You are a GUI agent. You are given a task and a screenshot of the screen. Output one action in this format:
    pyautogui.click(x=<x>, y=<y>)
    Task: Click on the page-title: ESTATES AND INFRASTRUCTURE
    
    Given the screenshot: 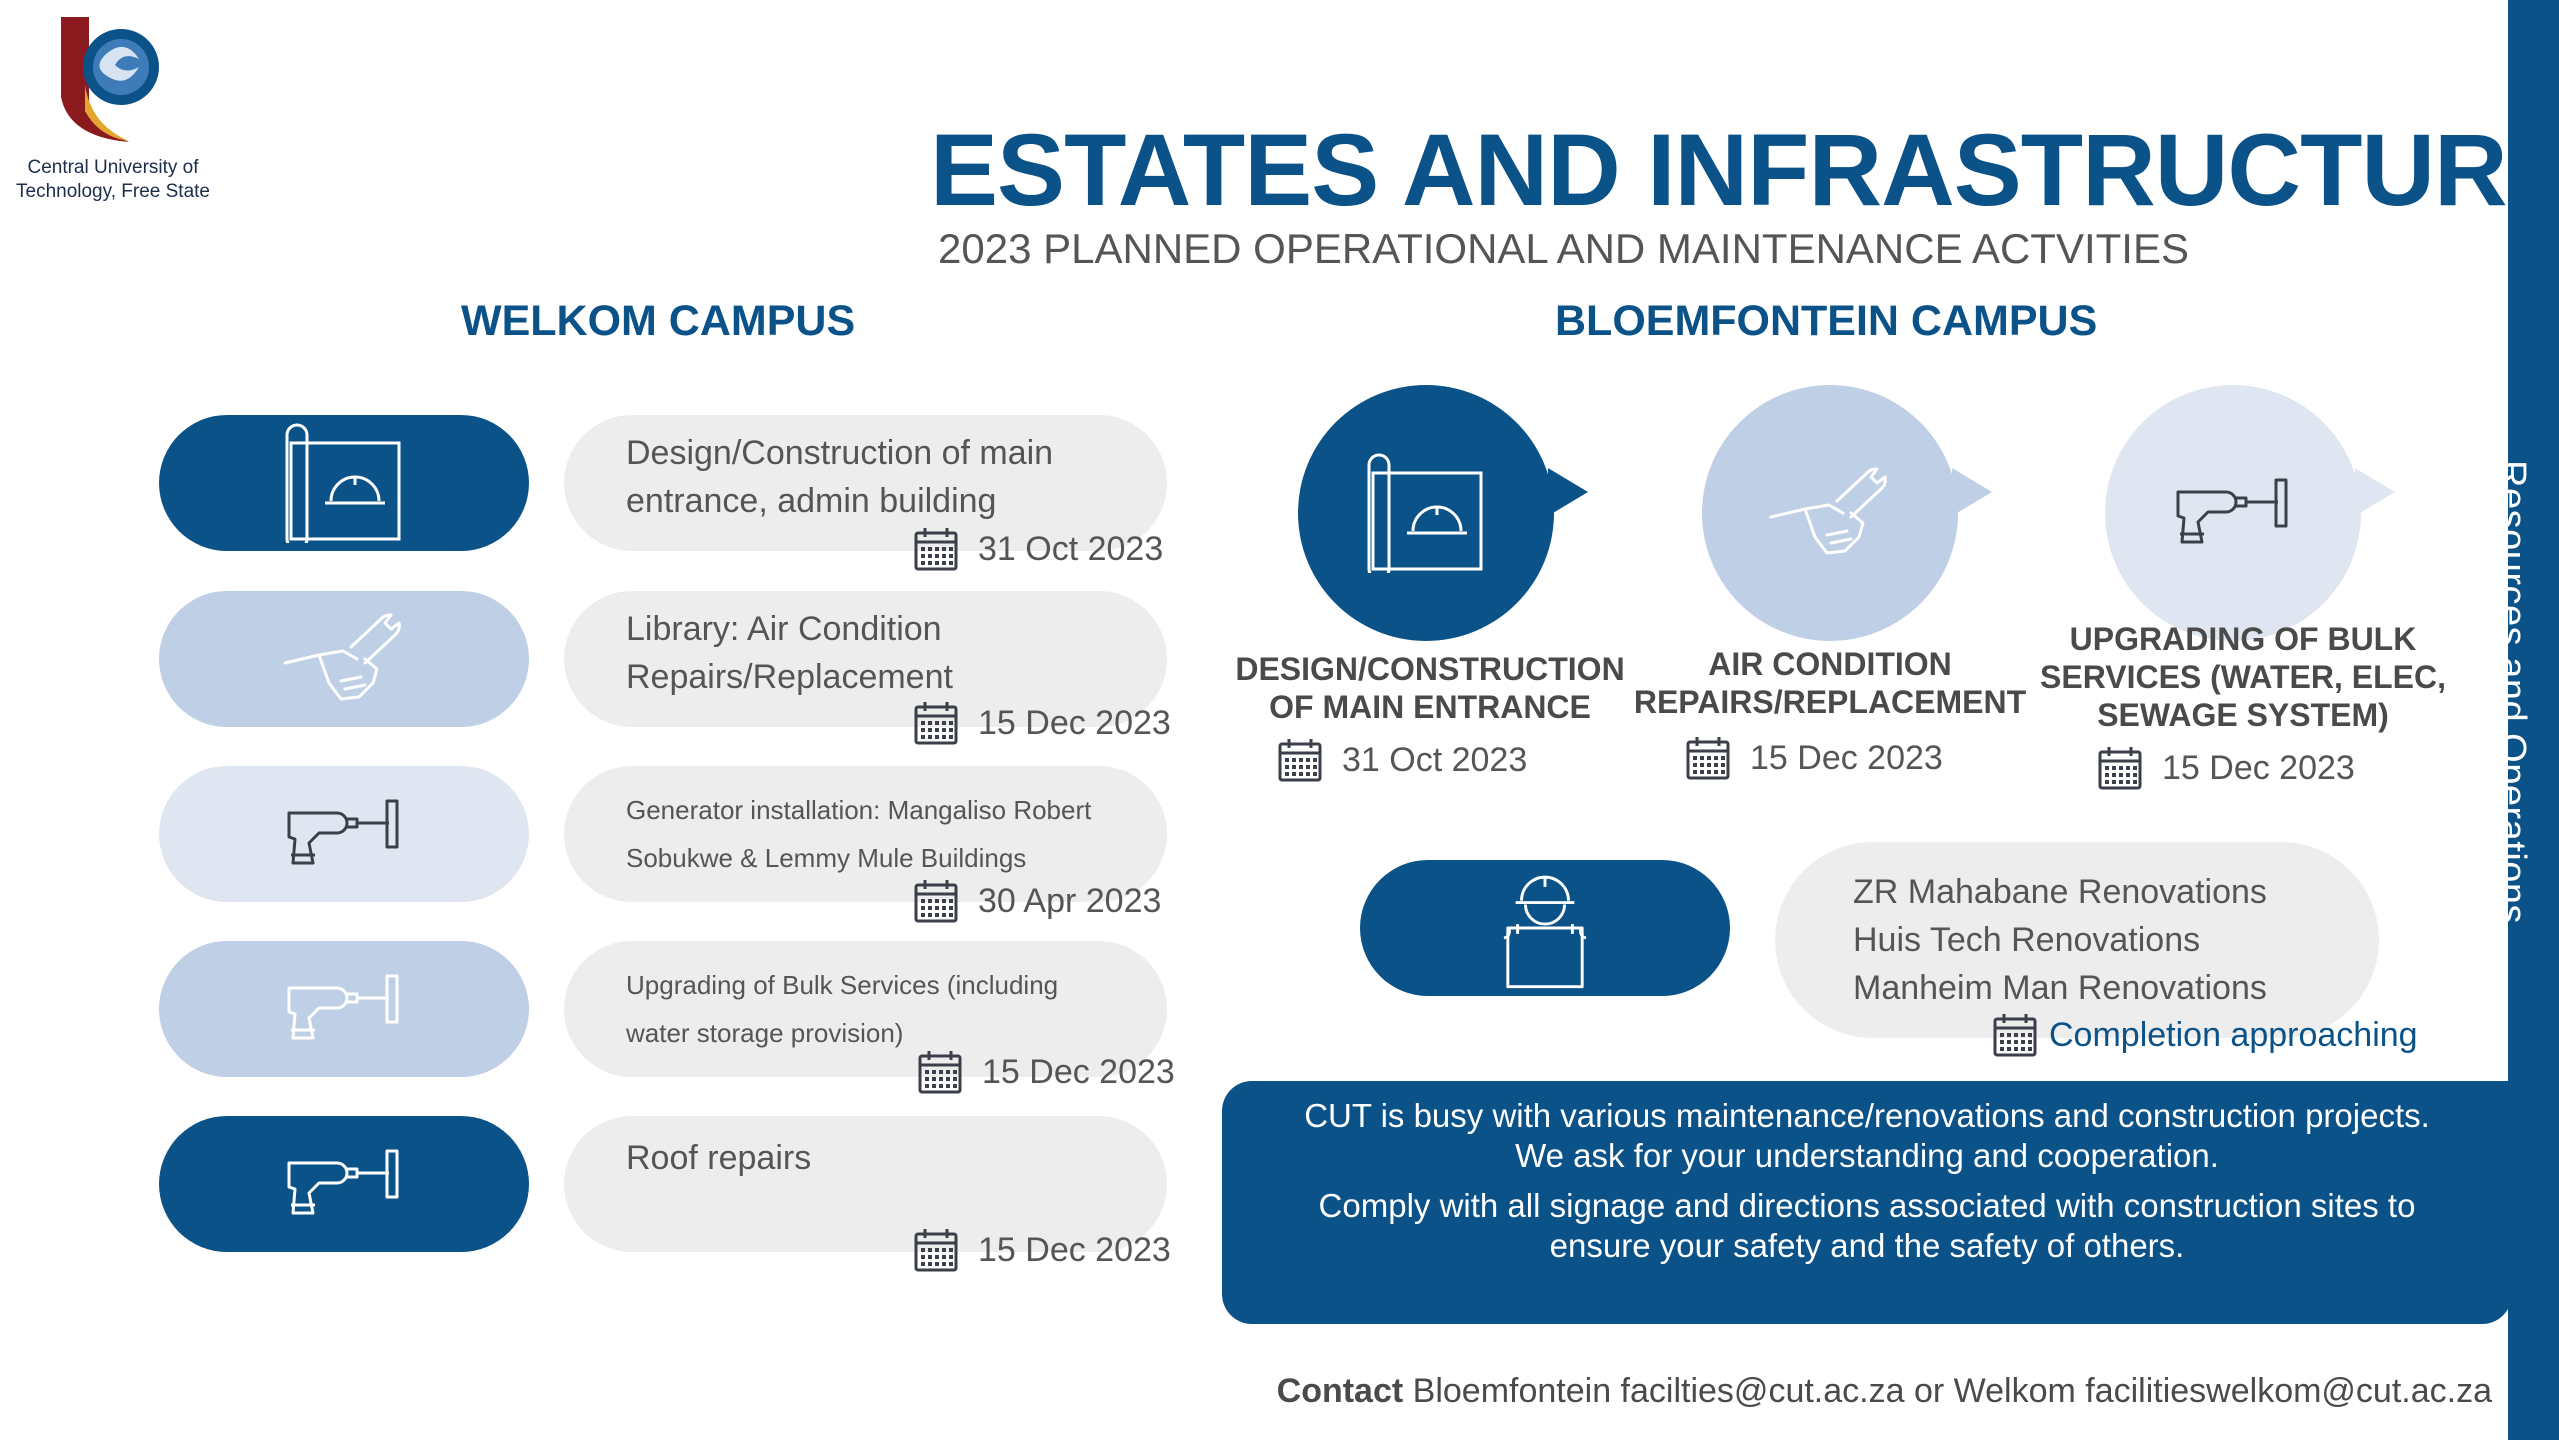 What is the action you would take?
    pyautogui.click(x=1744, y=170)
    